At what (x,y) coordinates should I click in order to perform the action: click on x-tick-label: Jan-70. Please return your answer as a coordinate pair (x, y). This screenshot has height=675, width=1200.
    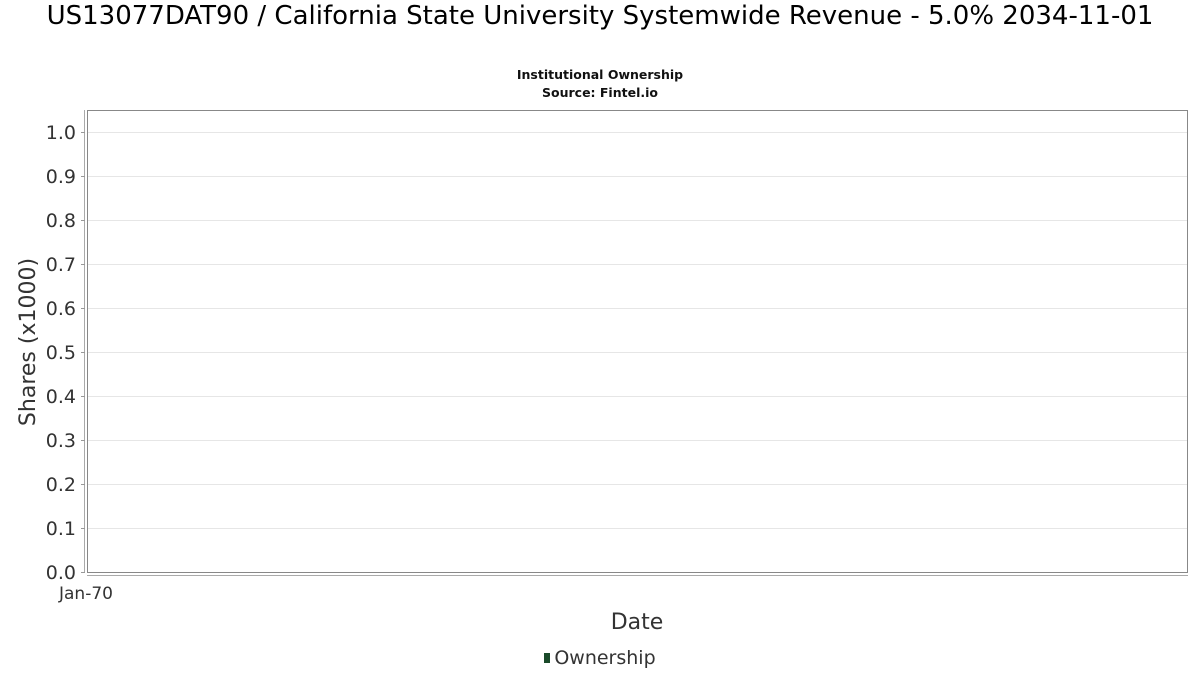
    Looking at the image, I should click on (85, 594).